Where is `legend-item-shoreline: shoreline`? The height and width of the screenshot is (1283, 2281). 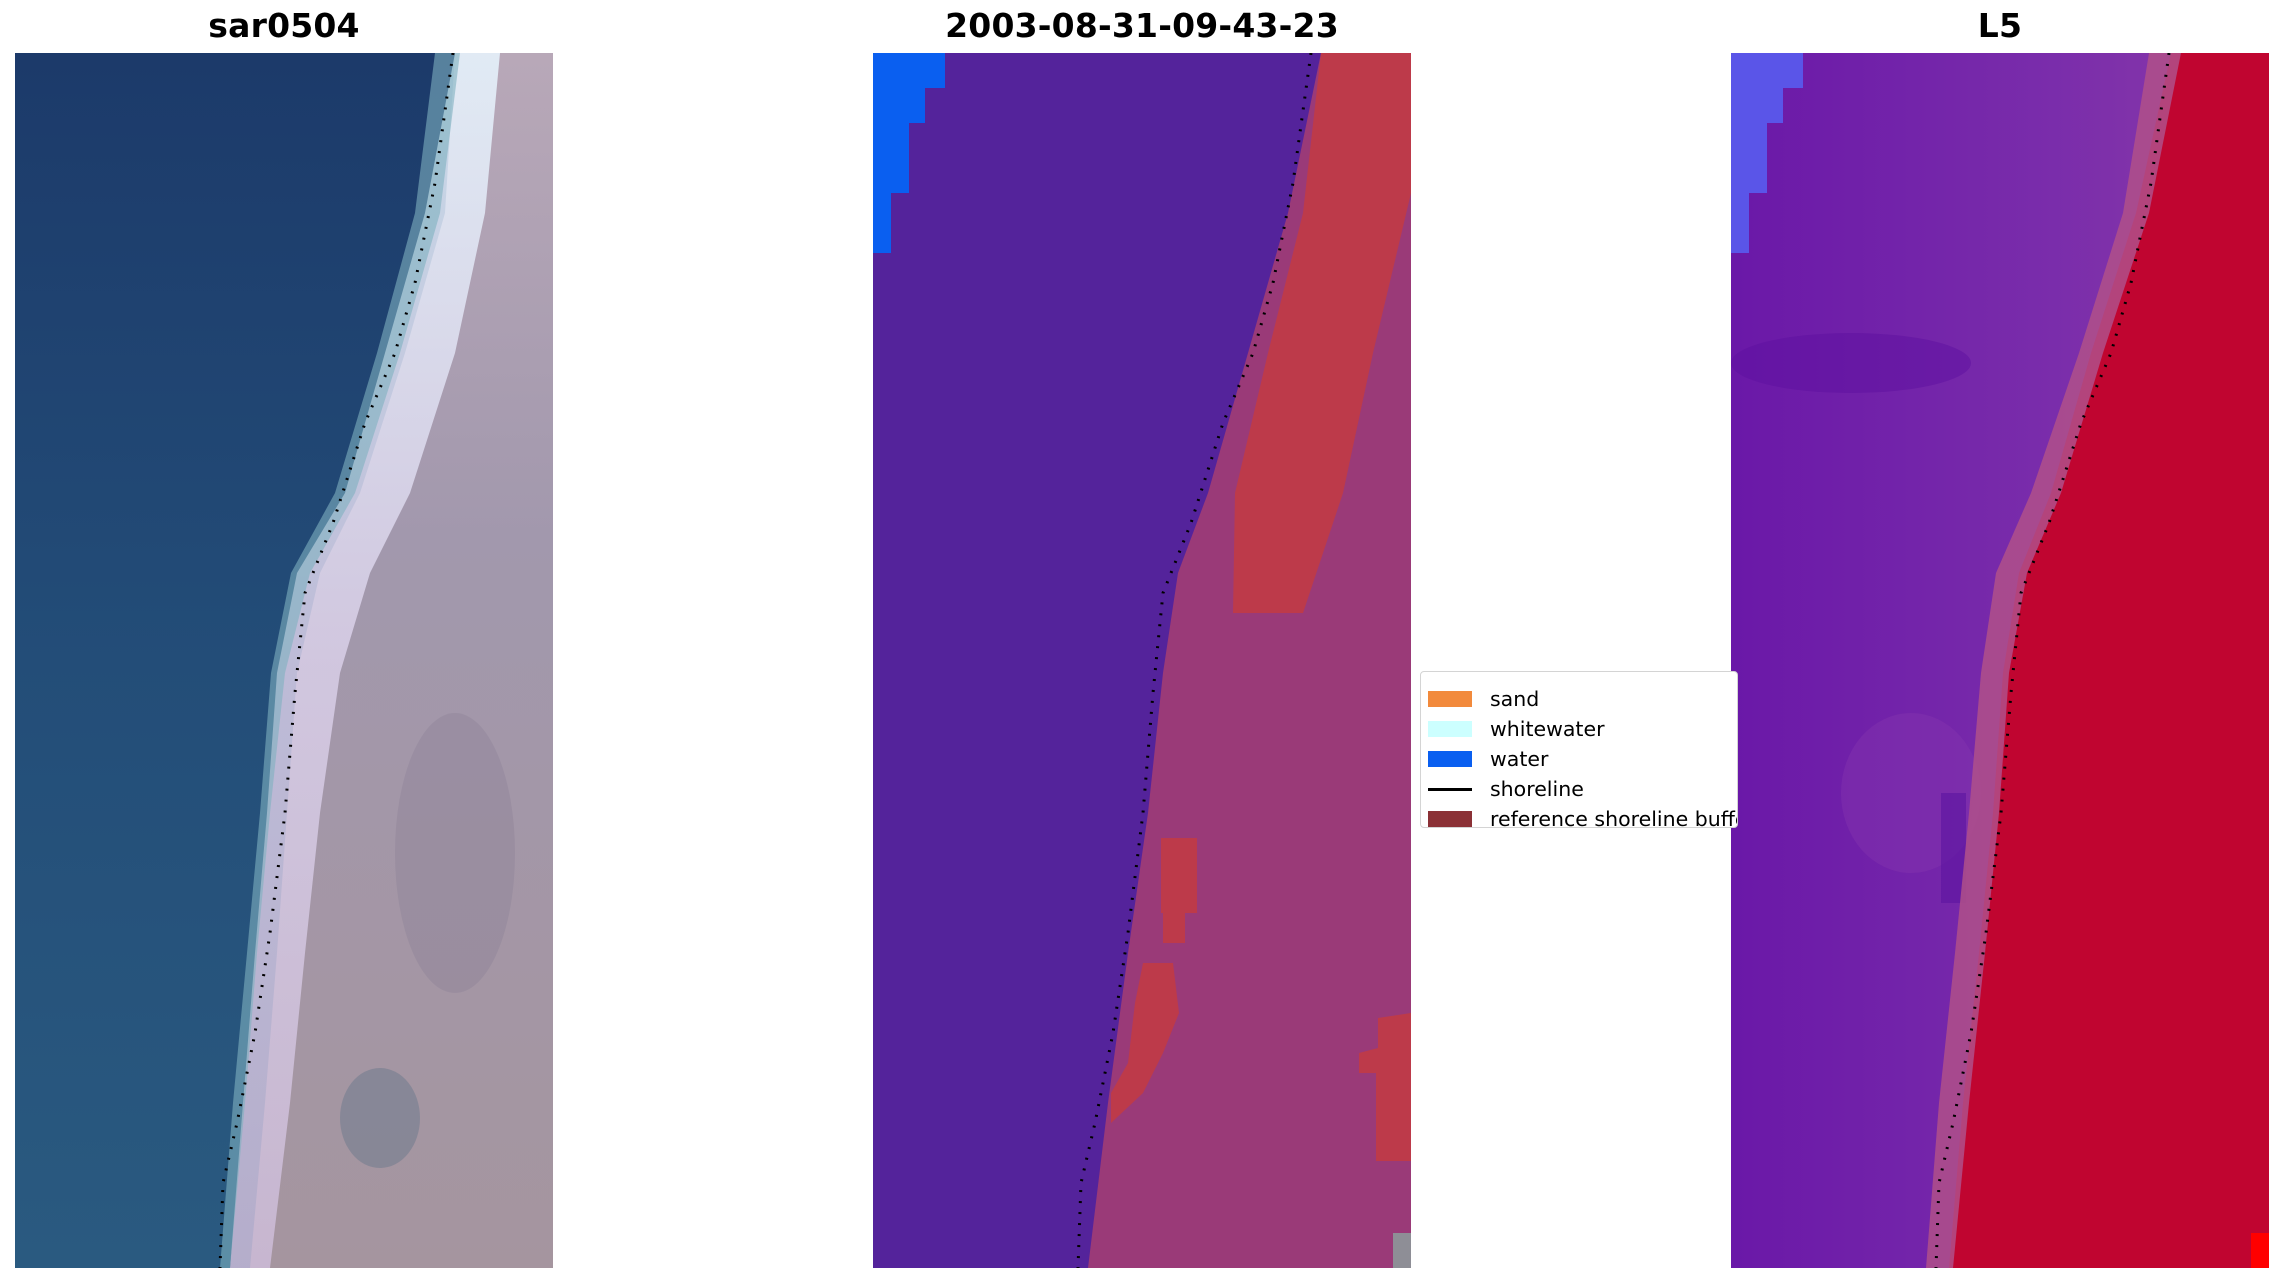
legend-item-shoreline: shoreline is located at coordinates (1506, 789).